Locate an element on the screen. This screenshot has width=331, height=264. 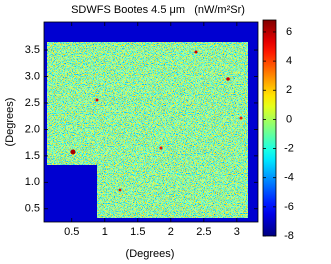
colorbar-tick-label: 2 is located at coordinates (289, 90).